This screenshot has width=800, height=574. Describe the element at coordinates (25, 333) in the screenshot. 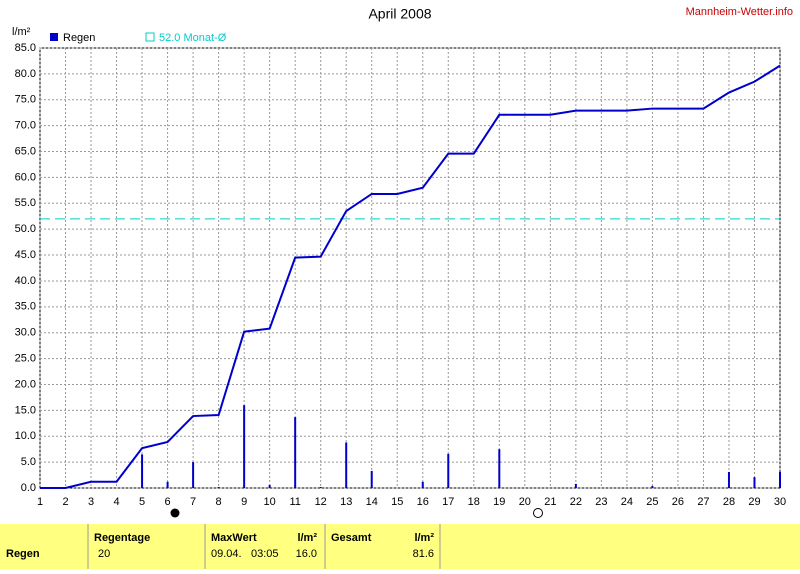

I see `y-tick-label: 30.0` at that location.